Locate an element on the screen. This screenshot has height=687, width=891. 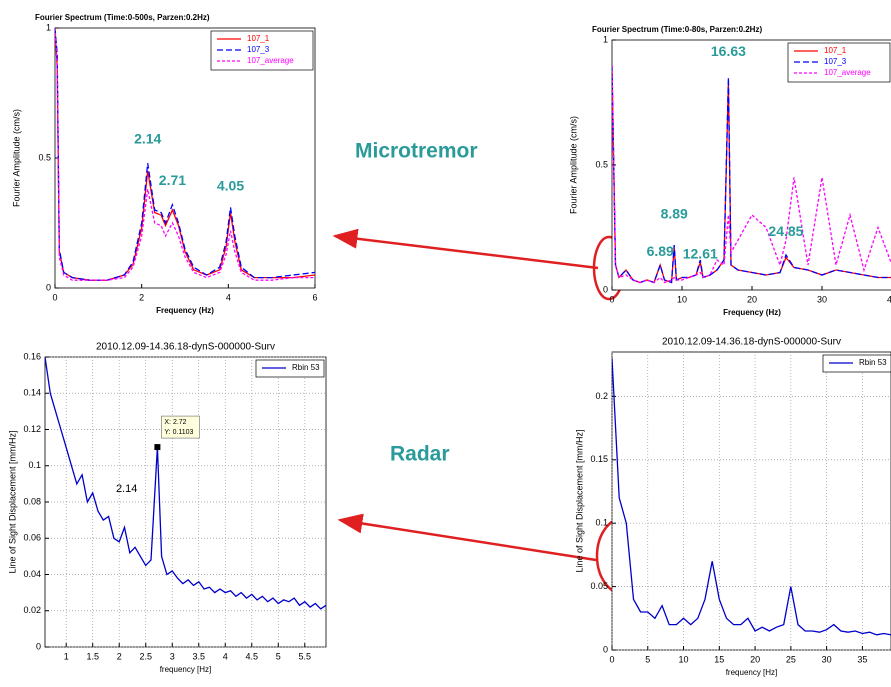
y-tick-label: 0.15 is located at coordinates (599, 459).